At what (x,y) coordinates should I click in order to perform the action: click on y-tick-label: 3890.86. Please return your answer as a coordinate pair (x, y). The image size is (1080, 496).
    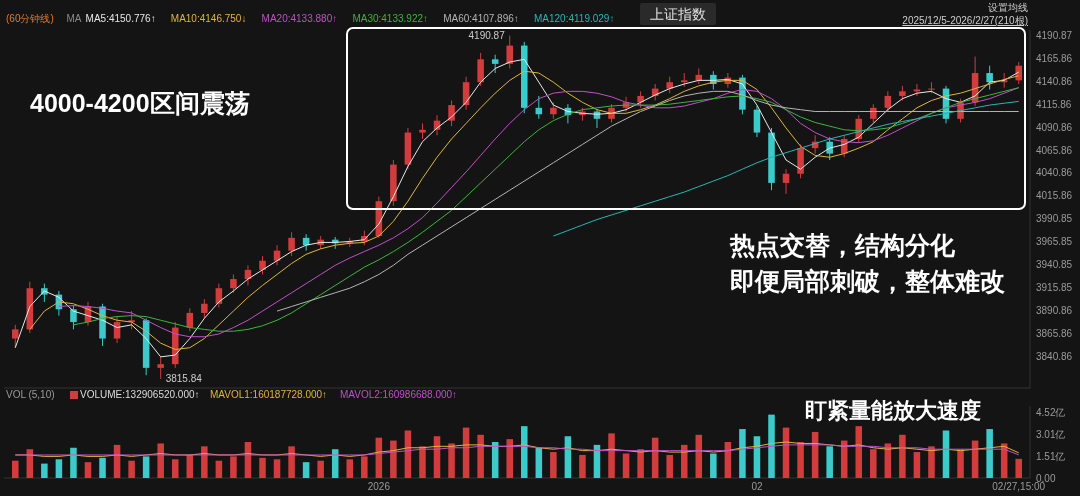
    Looking at the image, I should click on (1054, 310).